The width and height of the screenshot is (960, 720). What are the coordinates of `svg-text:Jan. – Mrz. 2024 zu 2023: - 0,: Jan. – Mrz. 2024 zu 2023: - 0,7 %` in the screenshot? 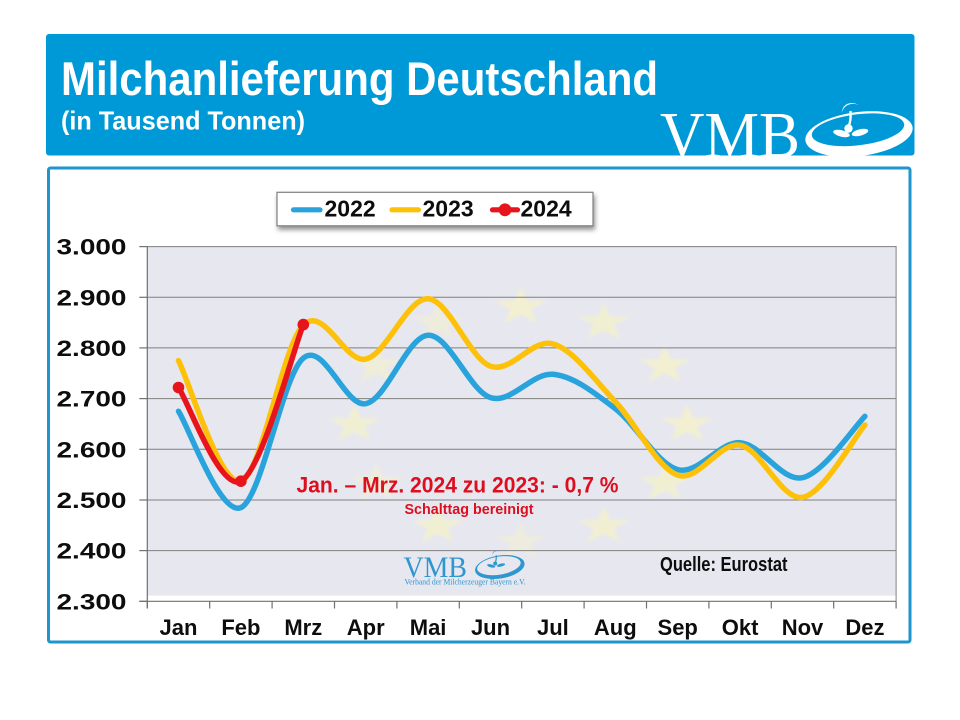 It's located at (458, 485).